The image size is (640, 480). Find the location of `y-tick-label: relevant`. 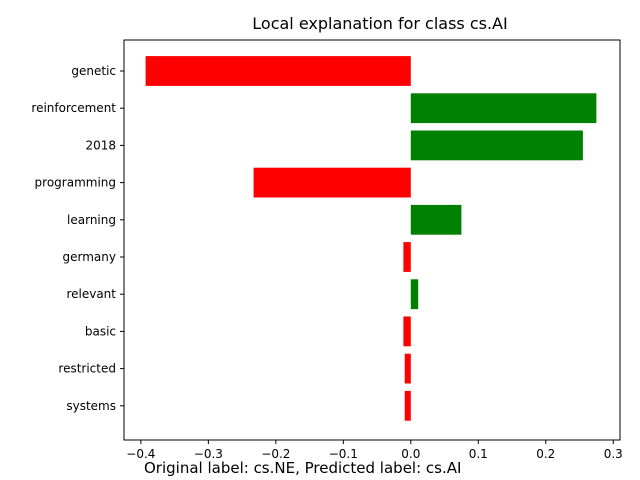

y-tick-label: relevant is located at coordinates (91, 294).